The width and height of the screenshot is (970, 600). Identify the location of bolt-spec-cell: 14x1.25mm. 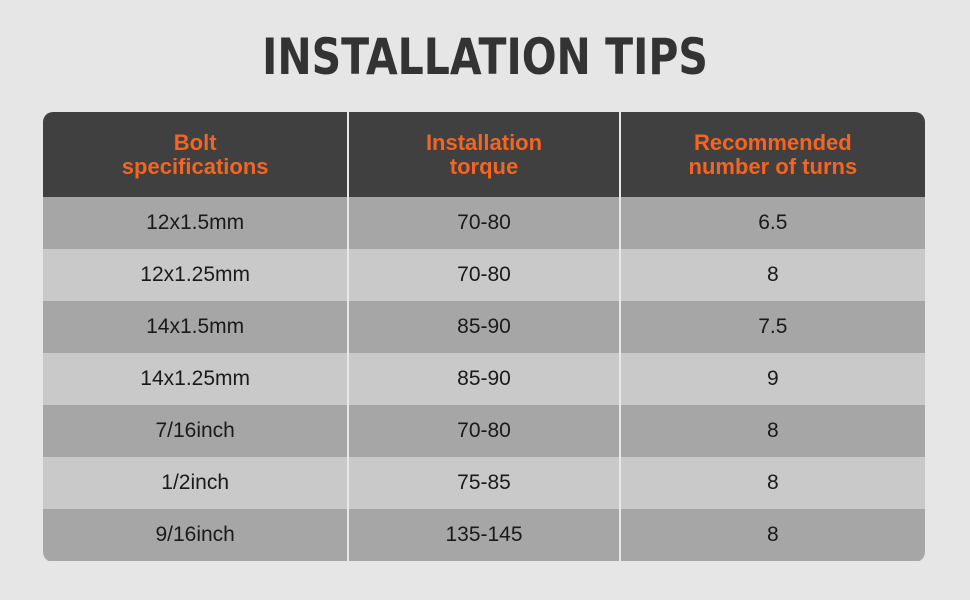
(195, 378).